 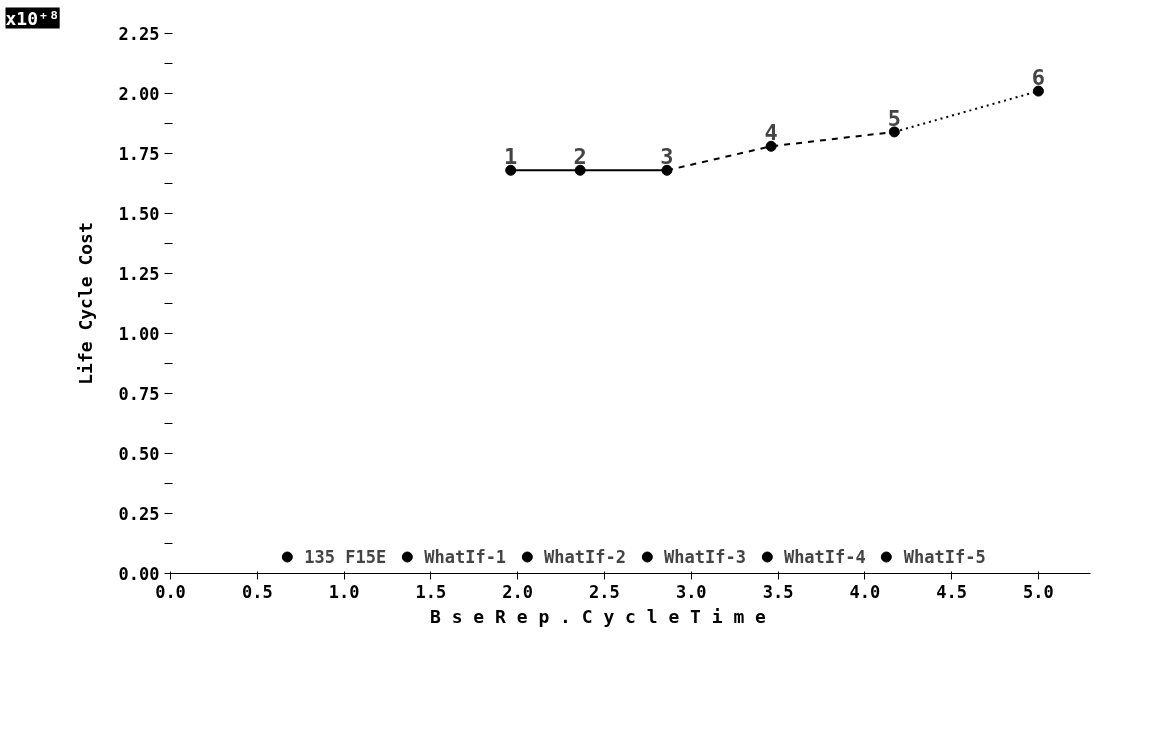 What do you see at coordinates (598, 616) in the screenshot?
I see `x-axis-title: B s e R e p . C y c l e T i m e` at bounding box center [598, 616].